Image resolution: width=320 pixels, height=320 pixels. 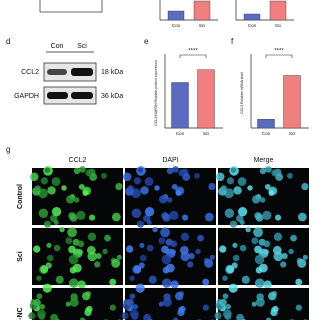 I want to click on column-label: Merge, so click(x=264, y=160).